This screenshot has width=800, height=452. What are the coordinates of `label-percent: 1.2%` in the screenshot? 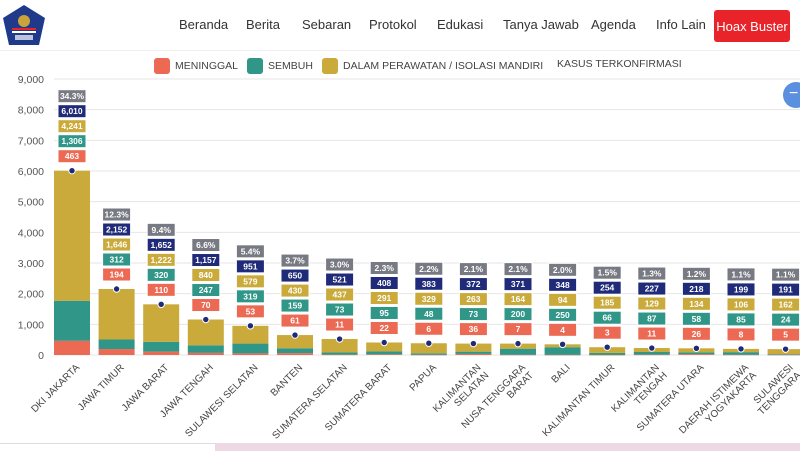 It's located at (697, 274).